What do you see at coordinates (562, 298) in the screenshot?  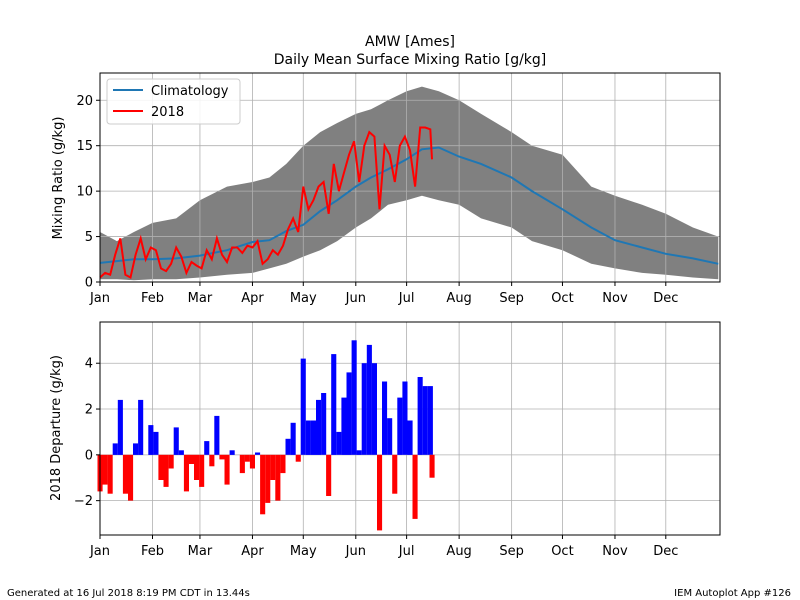 I see `top-x-tick-label: Oct` at bounding box center [562, 298].